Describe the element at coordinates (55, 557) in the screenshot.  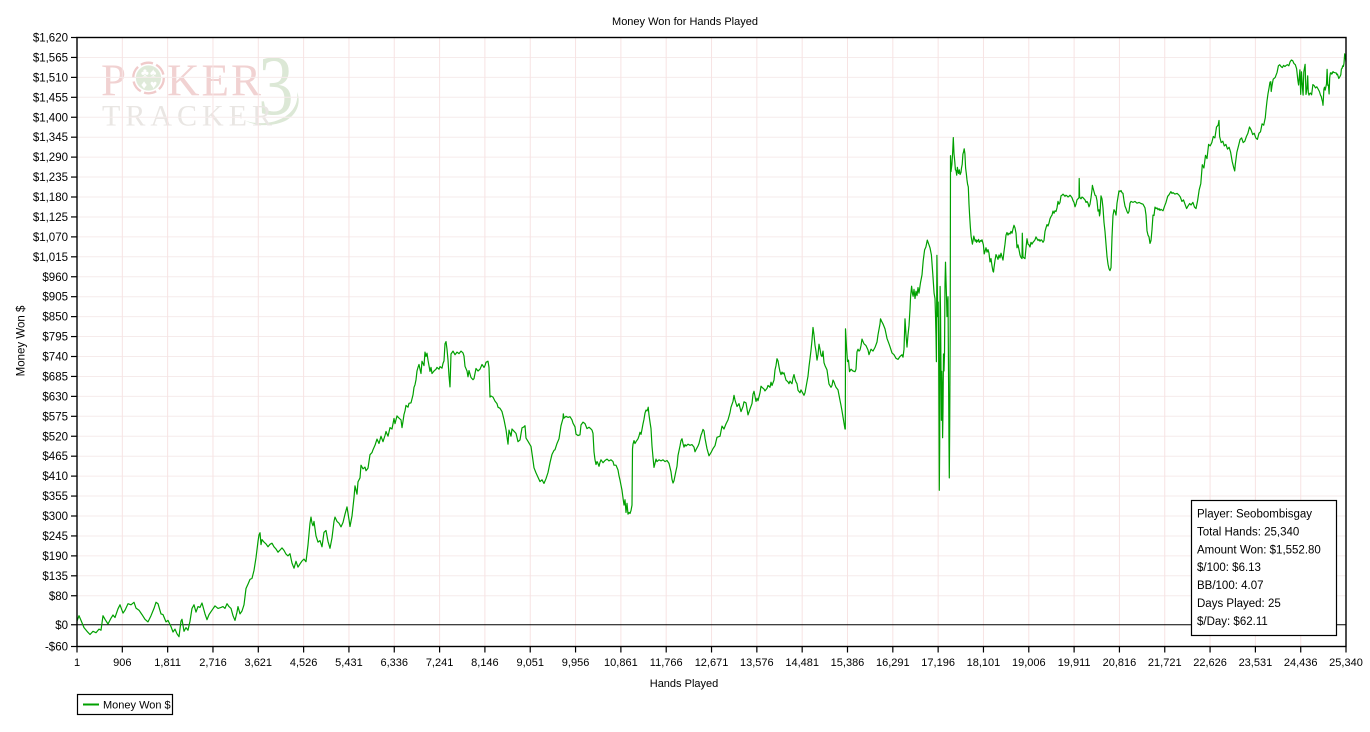
I see `svg-text: $190` at that location.